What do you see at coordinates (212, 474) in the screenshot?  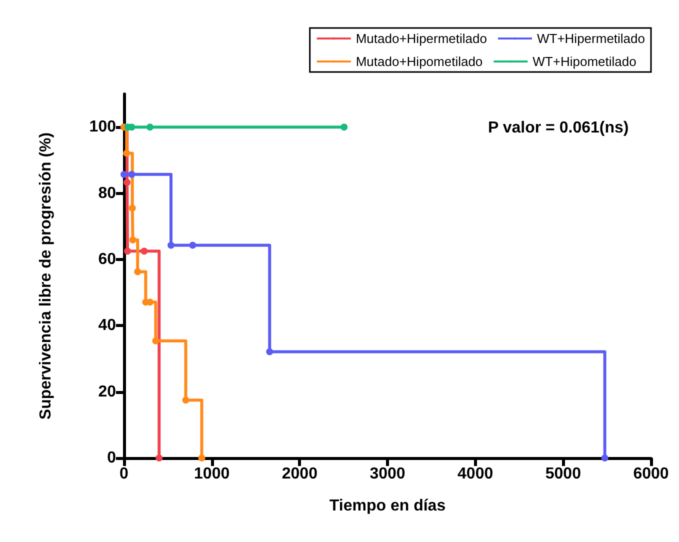 I see `x-tick-label: 1000` at bounding box center [212, 474].